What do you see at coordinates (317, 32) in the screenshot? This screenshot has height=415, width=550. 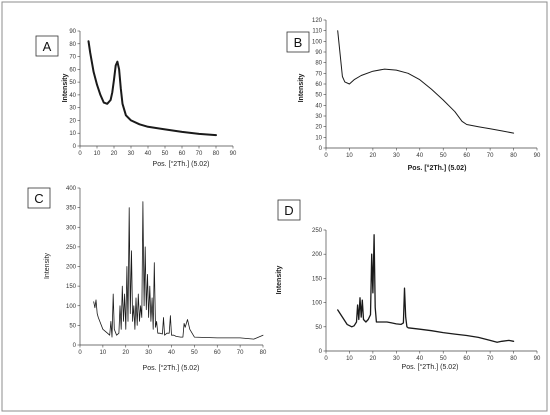 I see `y-tick-label: 110` at bounding box center [317, 32].